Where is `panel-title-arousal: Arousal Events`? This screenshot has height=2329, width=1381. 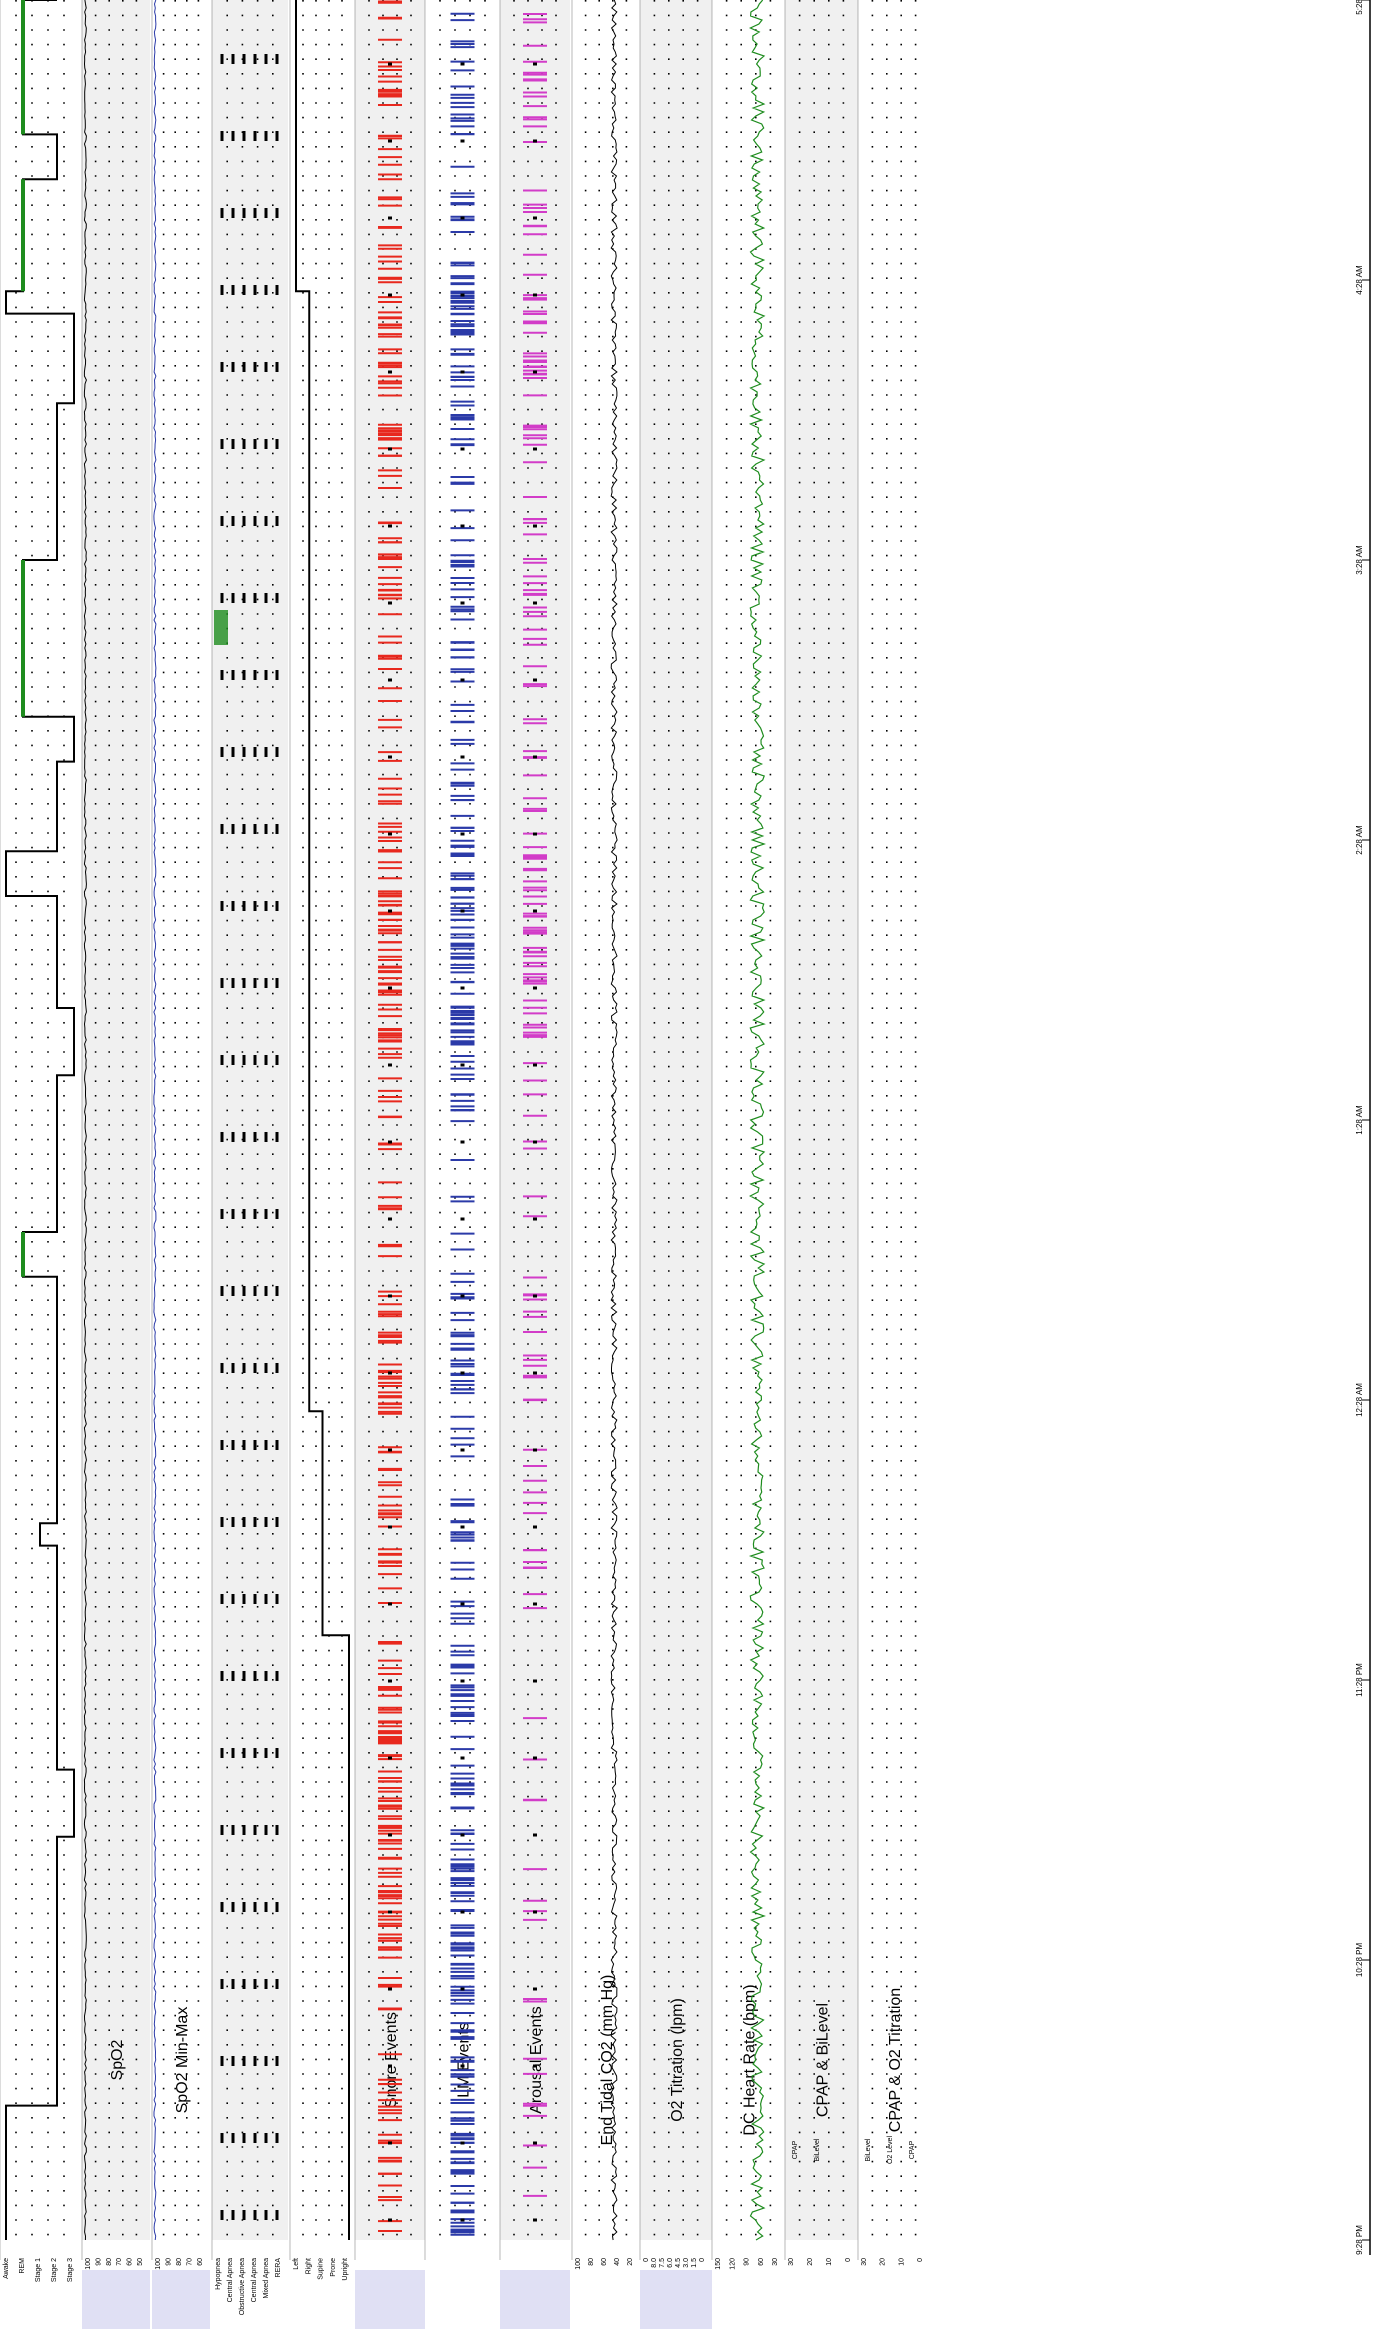 panel-title-arousal: Arousal Events is located at coordinates (536, 2060).